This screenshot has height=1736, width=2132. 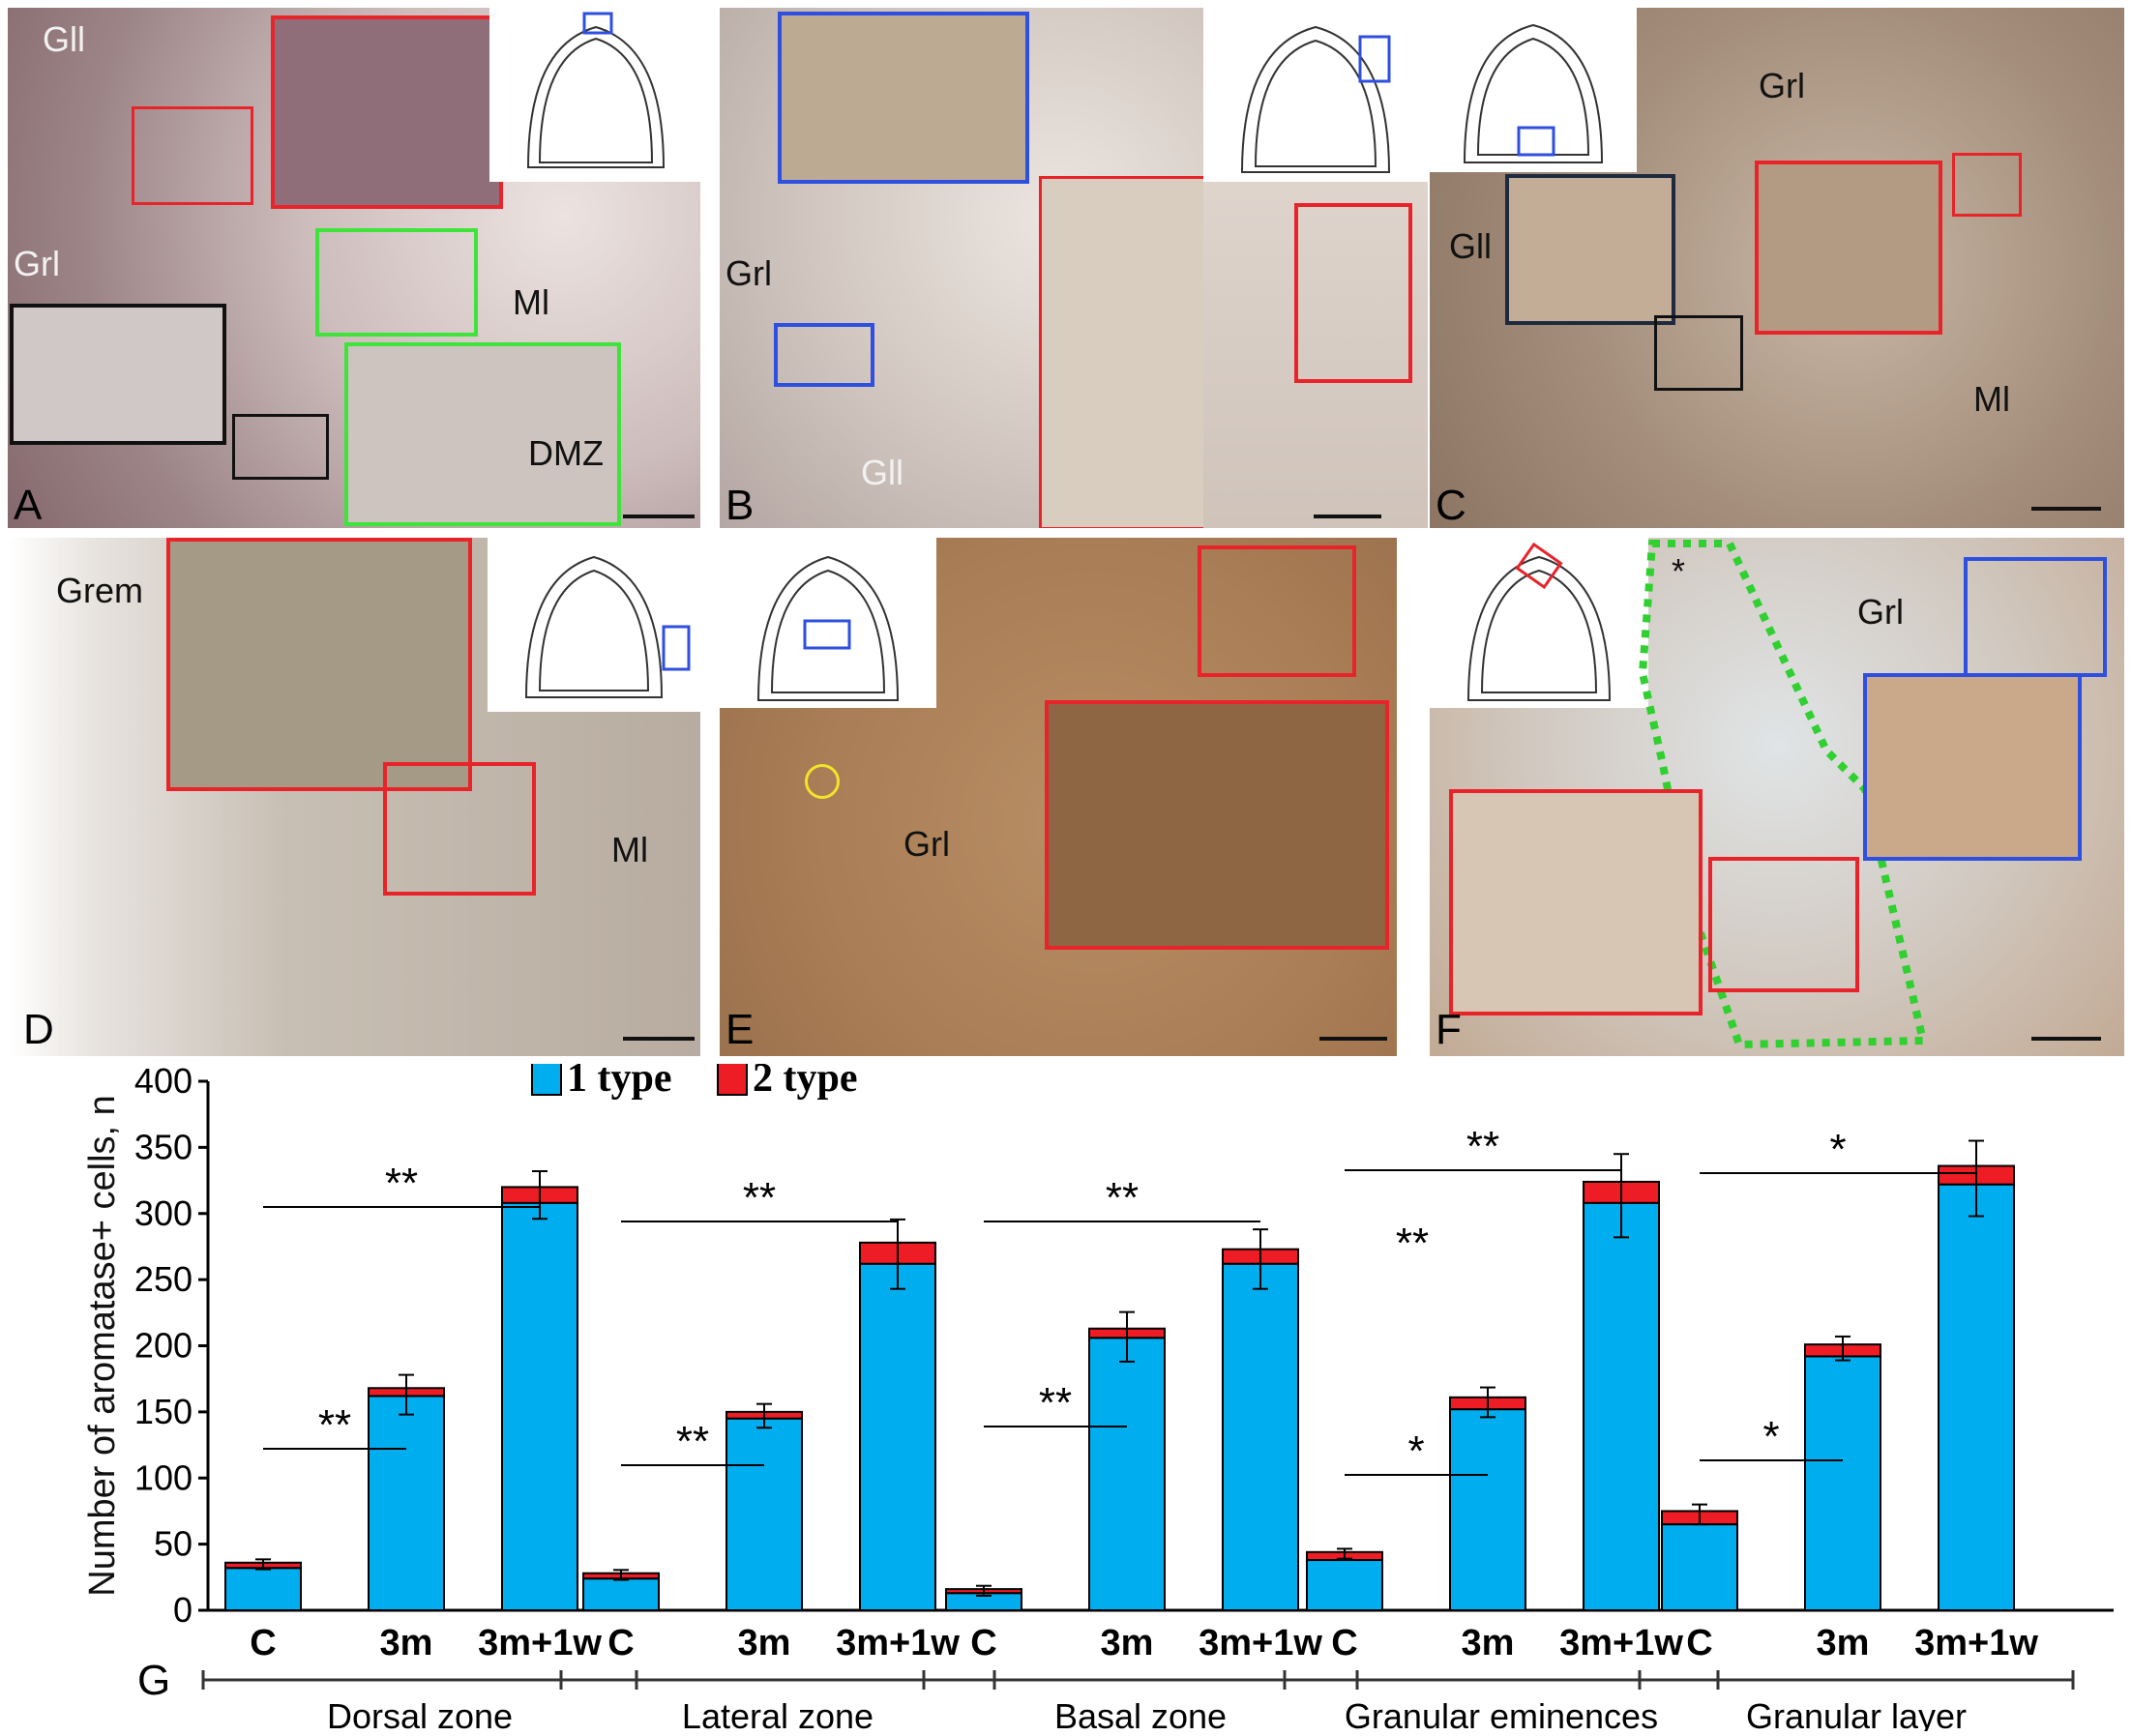 I want to click on panel-c-label-ml: Ml, so click(x=1992, y=399).